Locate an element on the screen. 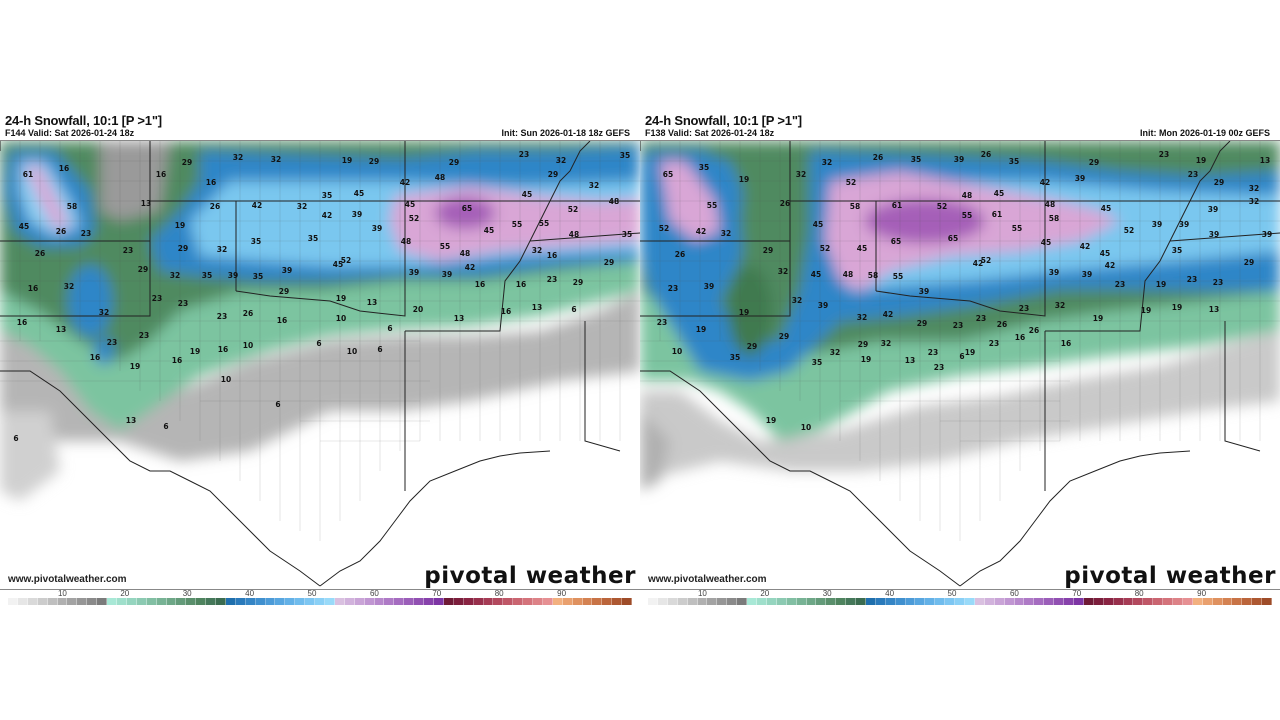 The width and height of the screenshot is (1280, 720). snowfall-value: 61 is located at coordinates (997, 214).